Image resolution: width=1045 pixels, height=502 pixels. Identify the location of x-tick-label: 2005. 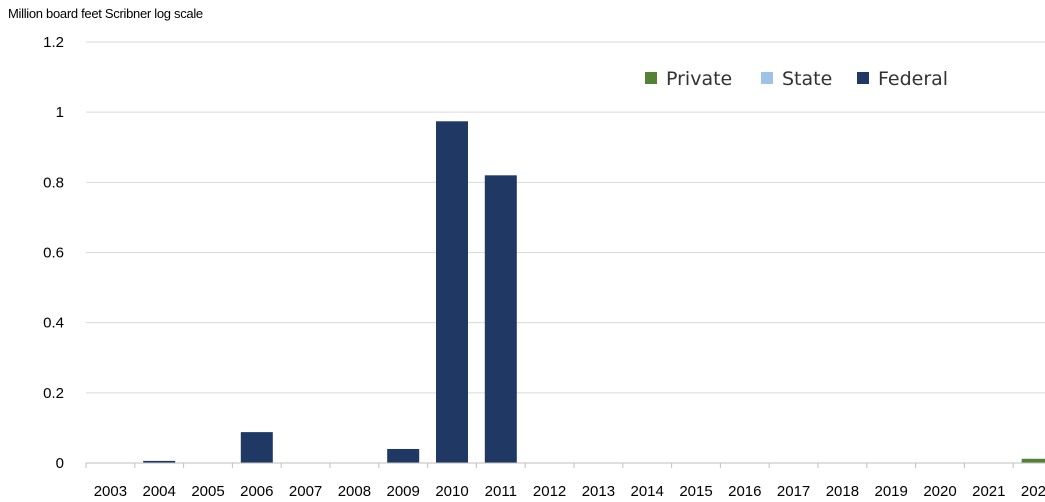
(207, 491).